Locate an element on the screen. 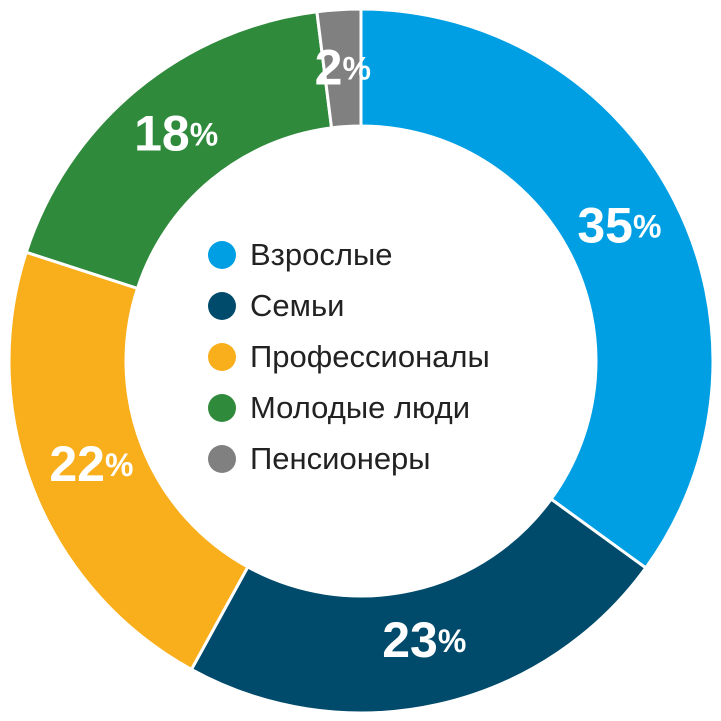  legend-label: Семьи is located at coordinates (297, 305).